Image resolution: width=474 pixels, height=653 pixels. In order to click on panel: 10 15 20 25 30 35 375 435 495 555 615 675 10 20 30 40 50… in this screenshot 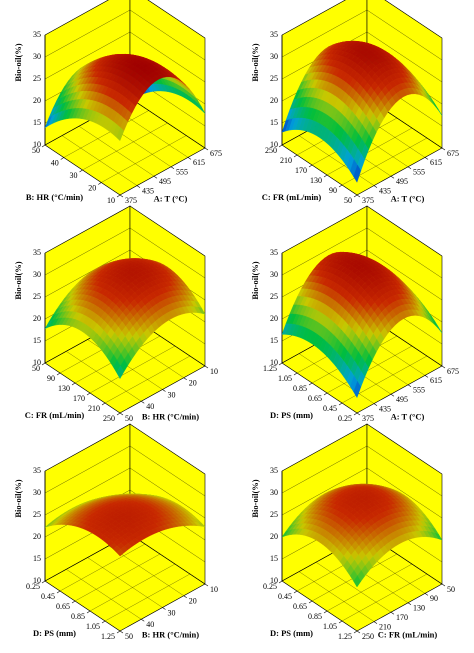, I will do `click(117, 102)`.